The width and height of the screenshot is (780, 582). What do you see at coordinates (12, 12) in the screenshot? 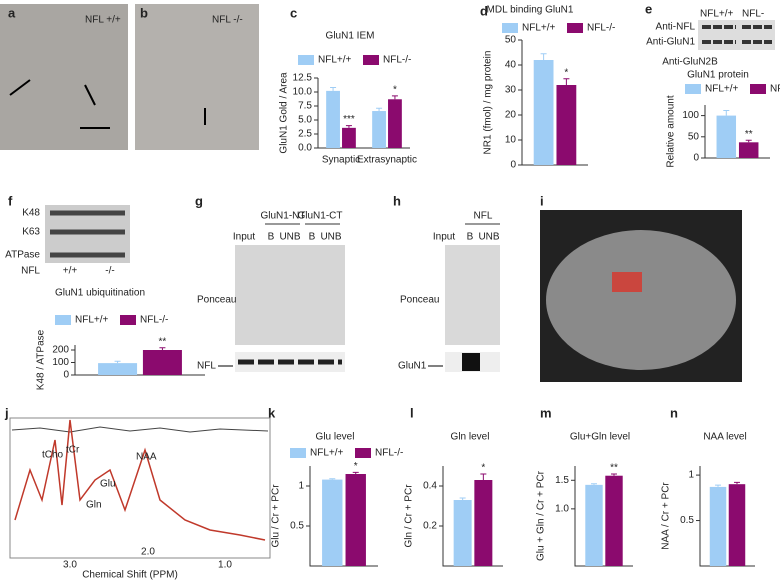
I see `panel-label: a` at bounding box center [12, 12].